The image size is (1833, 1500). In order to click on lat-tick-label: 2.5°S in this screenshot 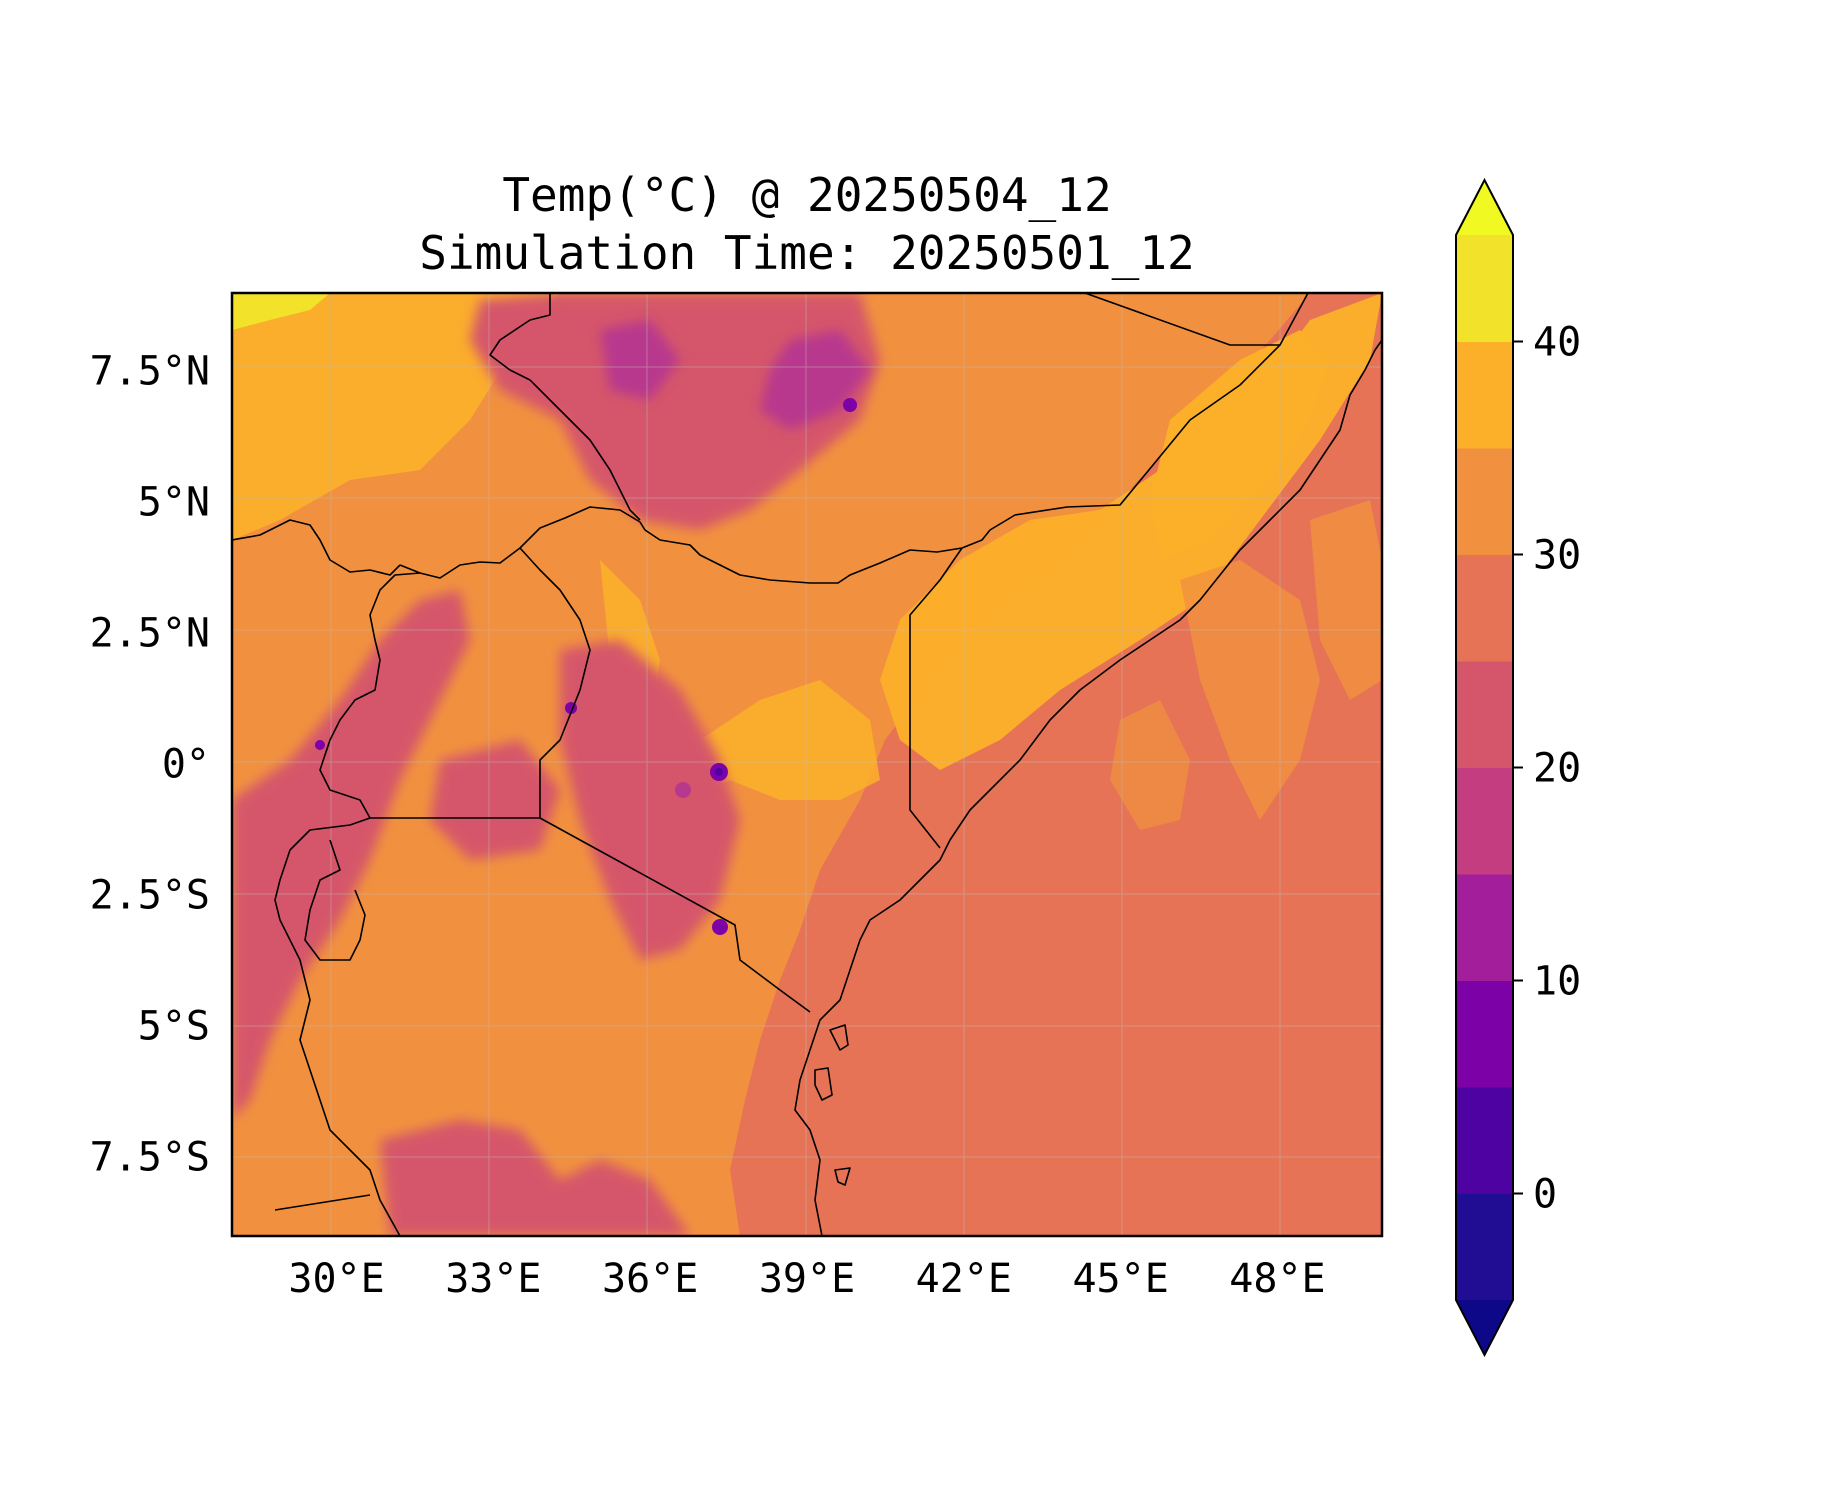, I will do `click(150, 895)`.